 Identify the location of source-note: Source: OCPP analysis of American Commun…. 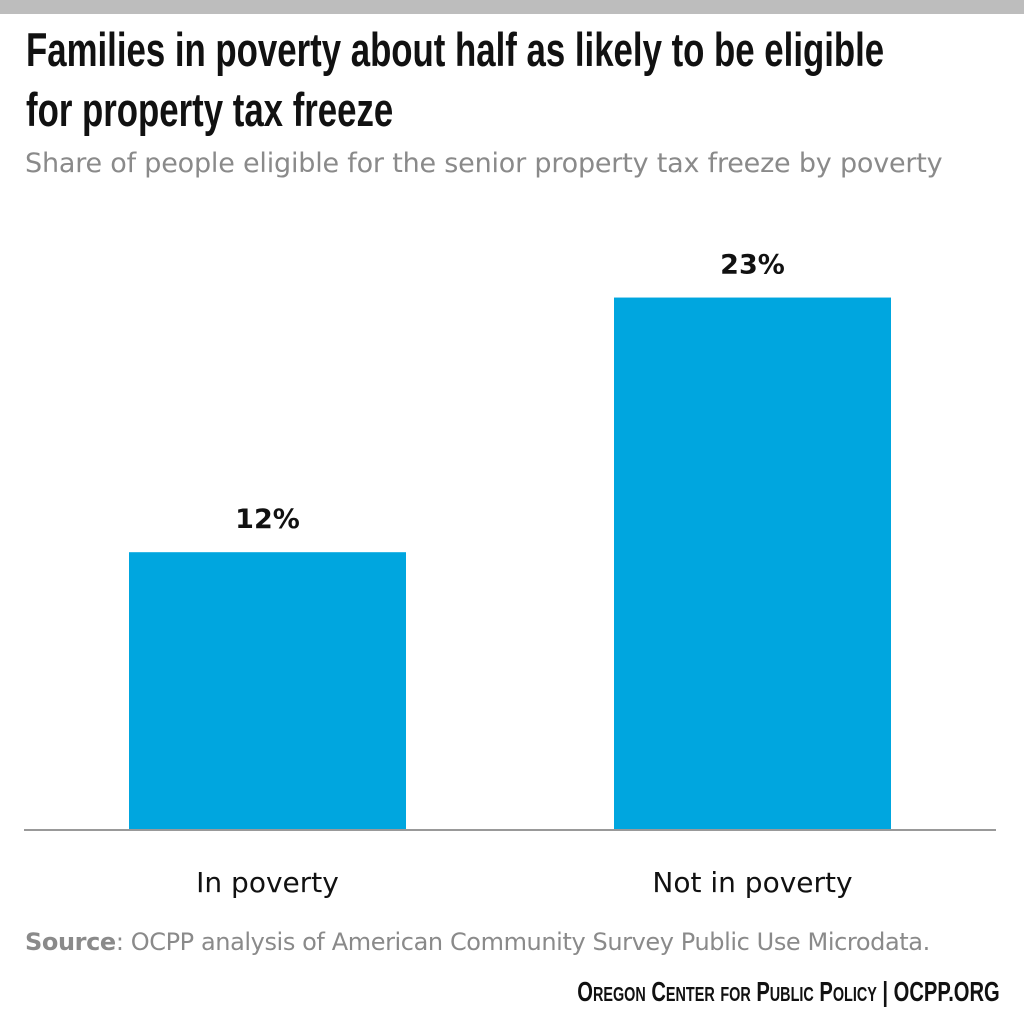
(477, 942).